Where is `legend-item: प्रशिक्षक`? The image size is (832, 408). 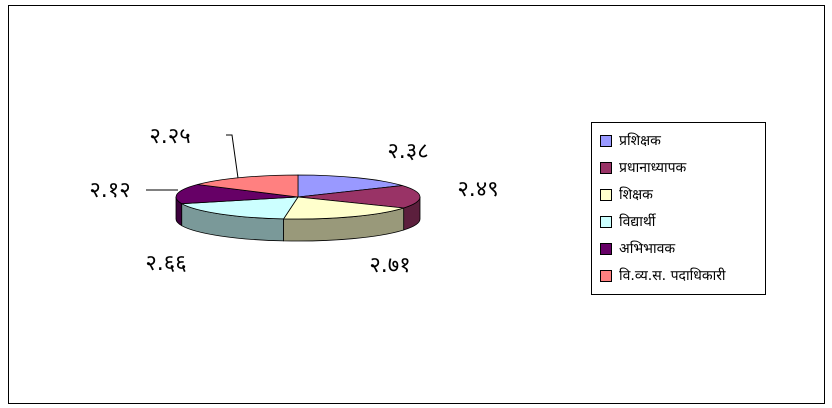
legend-item: प्रशिक्षक is located at coordinates (678, 140).